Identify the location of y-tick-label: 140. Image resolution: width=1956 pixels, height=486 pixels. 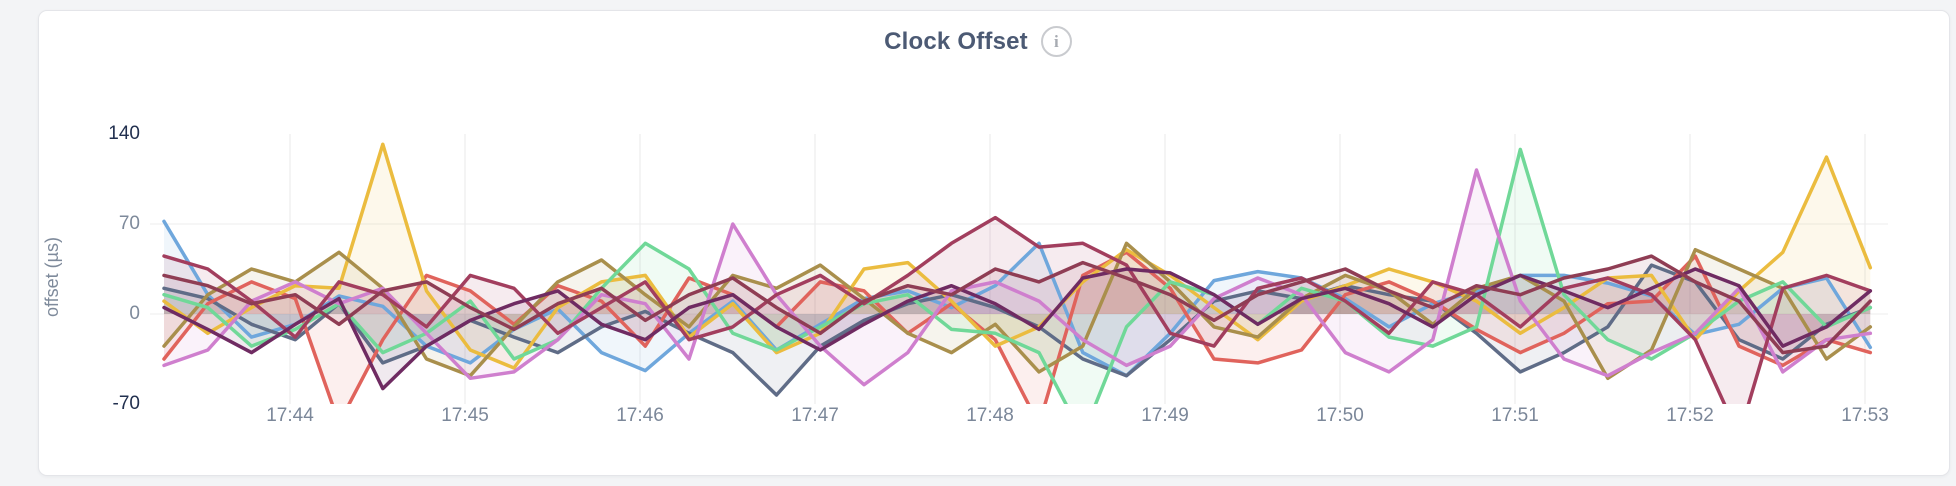
(124, 133).